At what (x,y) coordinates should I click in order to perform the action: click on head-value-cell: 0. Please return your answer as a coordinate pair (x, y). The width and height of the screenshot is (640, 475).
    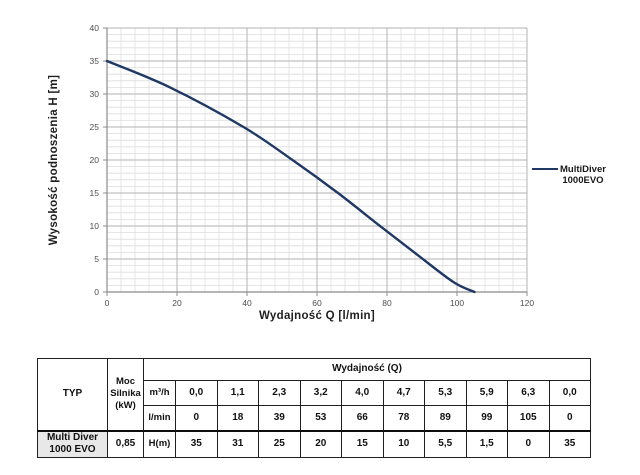
    Looking at the image, I should click on (528, 443).